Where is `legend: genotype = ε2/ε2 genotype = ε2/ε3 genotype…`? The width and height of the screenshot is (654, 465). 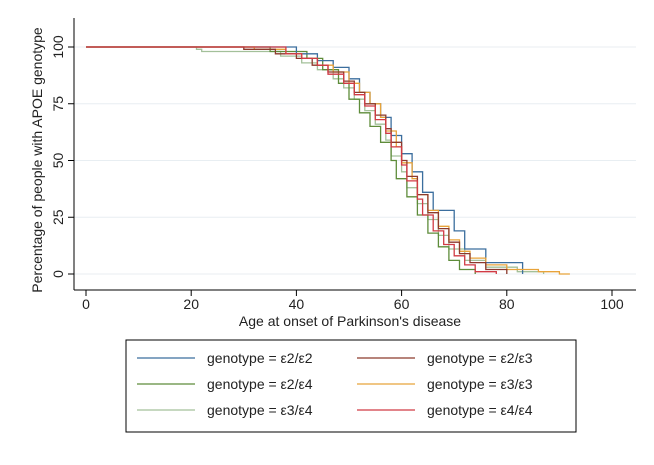
legend: genotype = ε2/ε2 genotype = ε2/ε3 genotype… is located at coordinates (351, 386).